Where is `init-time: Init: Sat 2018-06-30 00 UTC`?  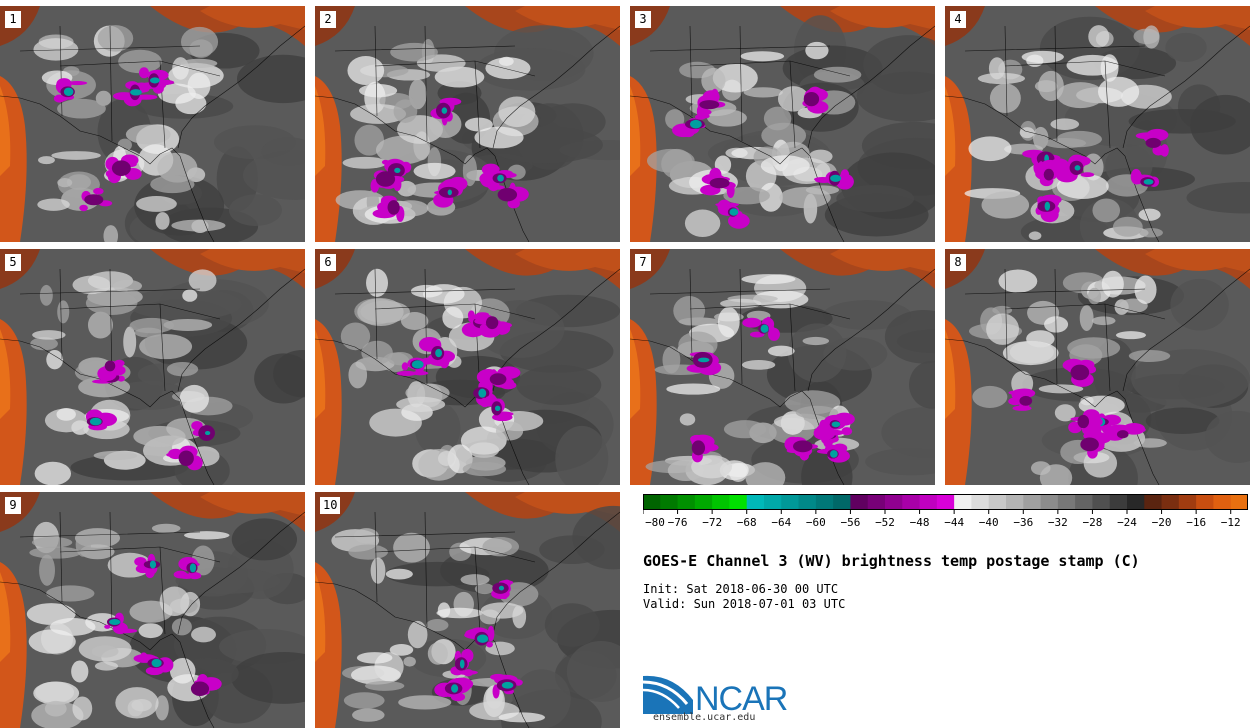
init-time: Init: Sat 2018-06-30 00 UTC is located at coordinates (741, 589).